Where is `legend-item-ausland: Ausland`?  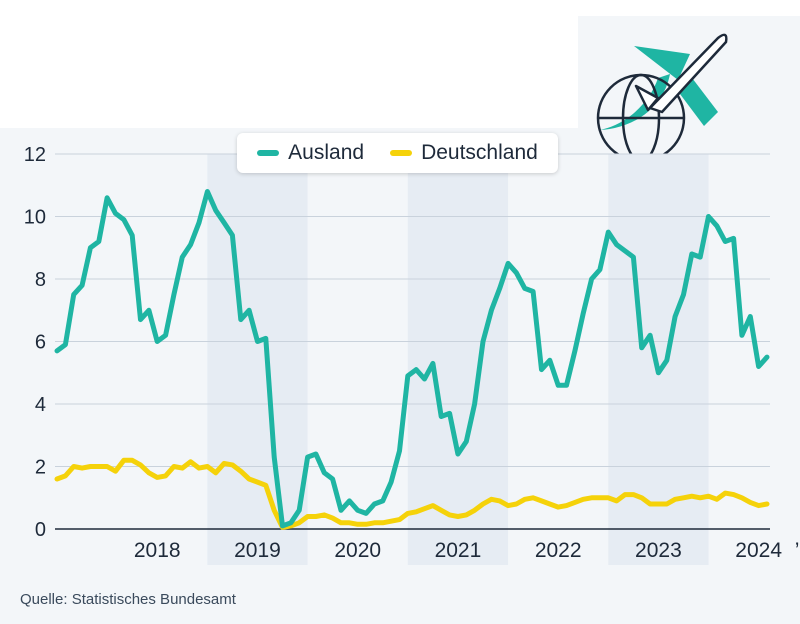 legend-item-ausland: Ausland is located at coordinates (310, 153).